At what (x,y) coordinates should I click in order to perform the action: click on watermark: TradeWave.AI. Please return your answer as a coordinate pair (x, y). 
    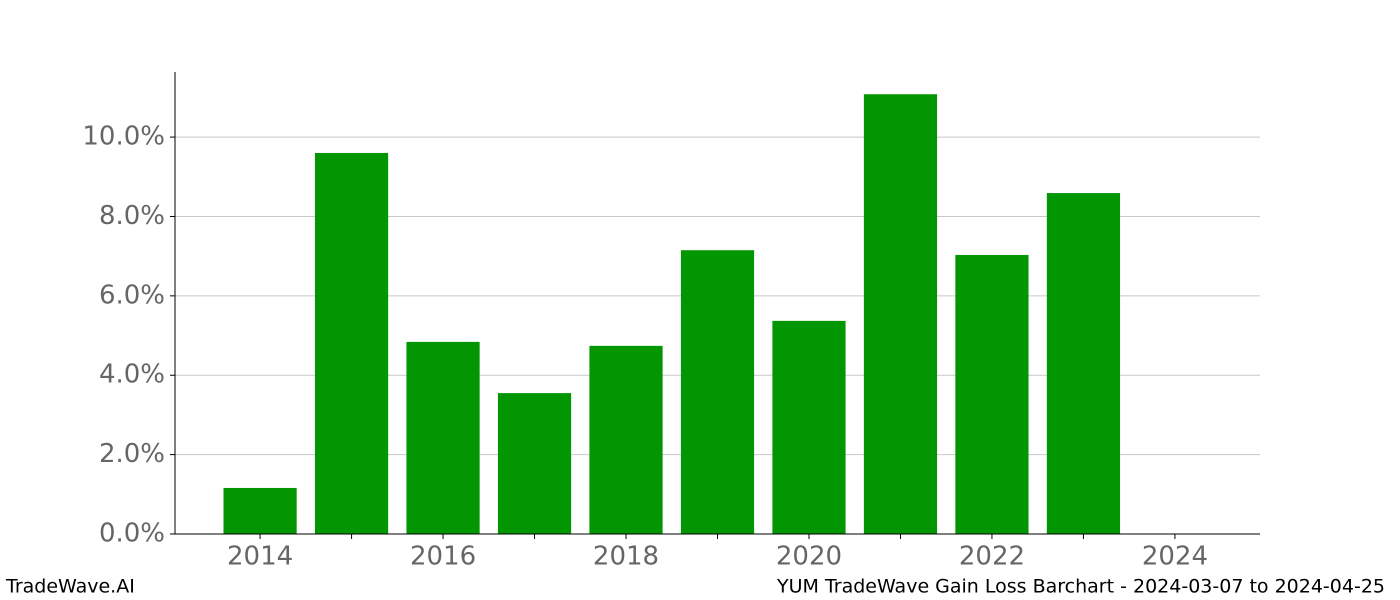
    Looking at the image, I should click on (70, 587).